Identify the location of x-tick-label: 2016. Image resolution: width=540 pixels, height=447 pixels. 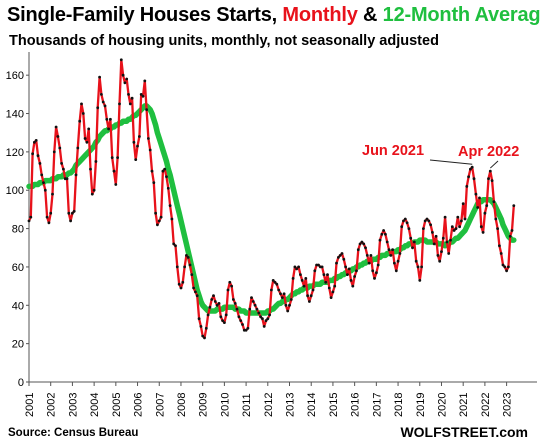
(356, 405).